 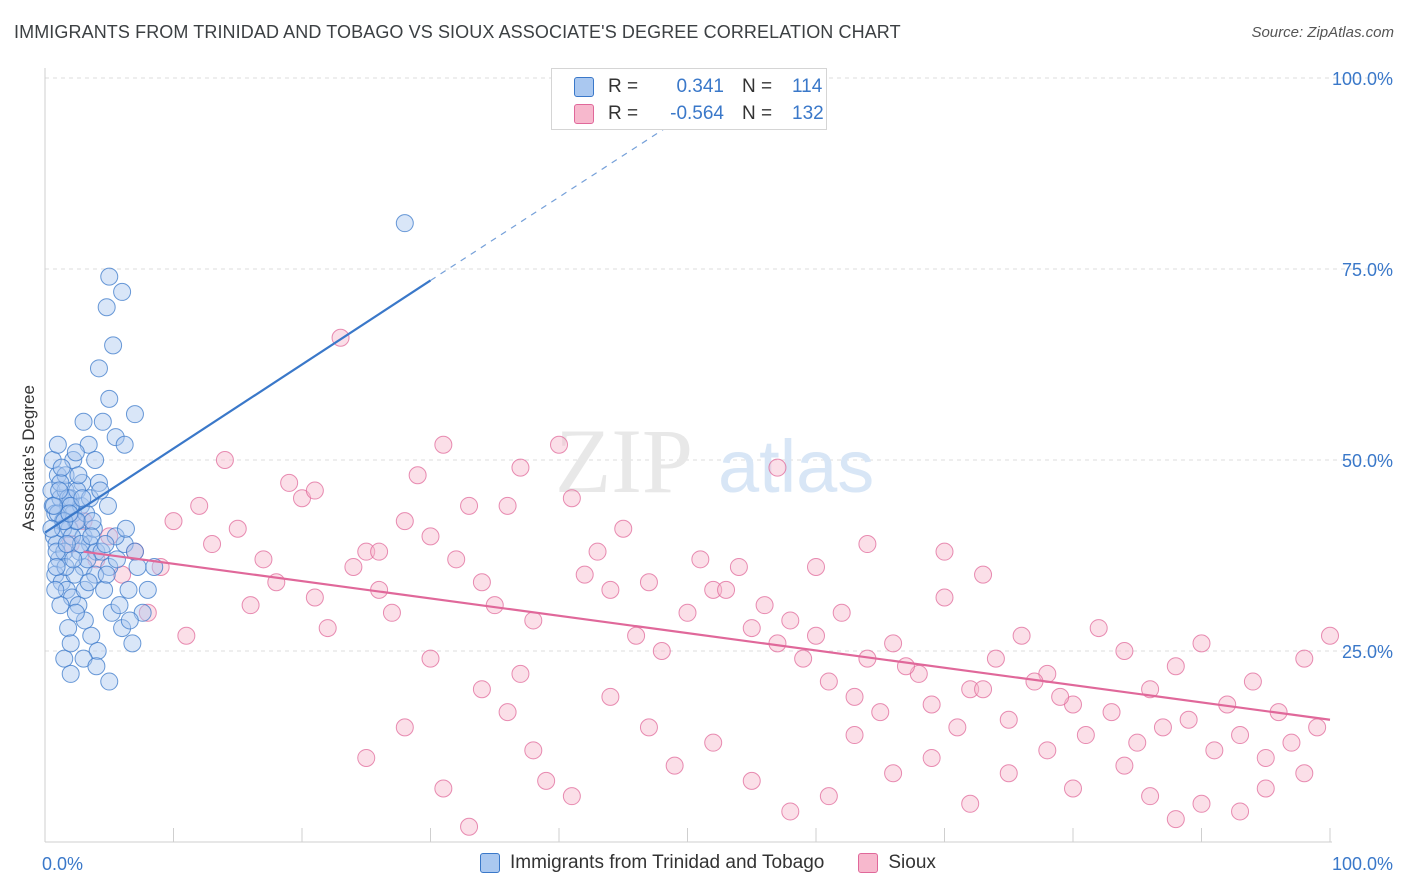 What do you see at coordinates (1362, 79) in the screenshot?
I see `y-tick-label: 100.0%` at bounding box center [1362, 79].